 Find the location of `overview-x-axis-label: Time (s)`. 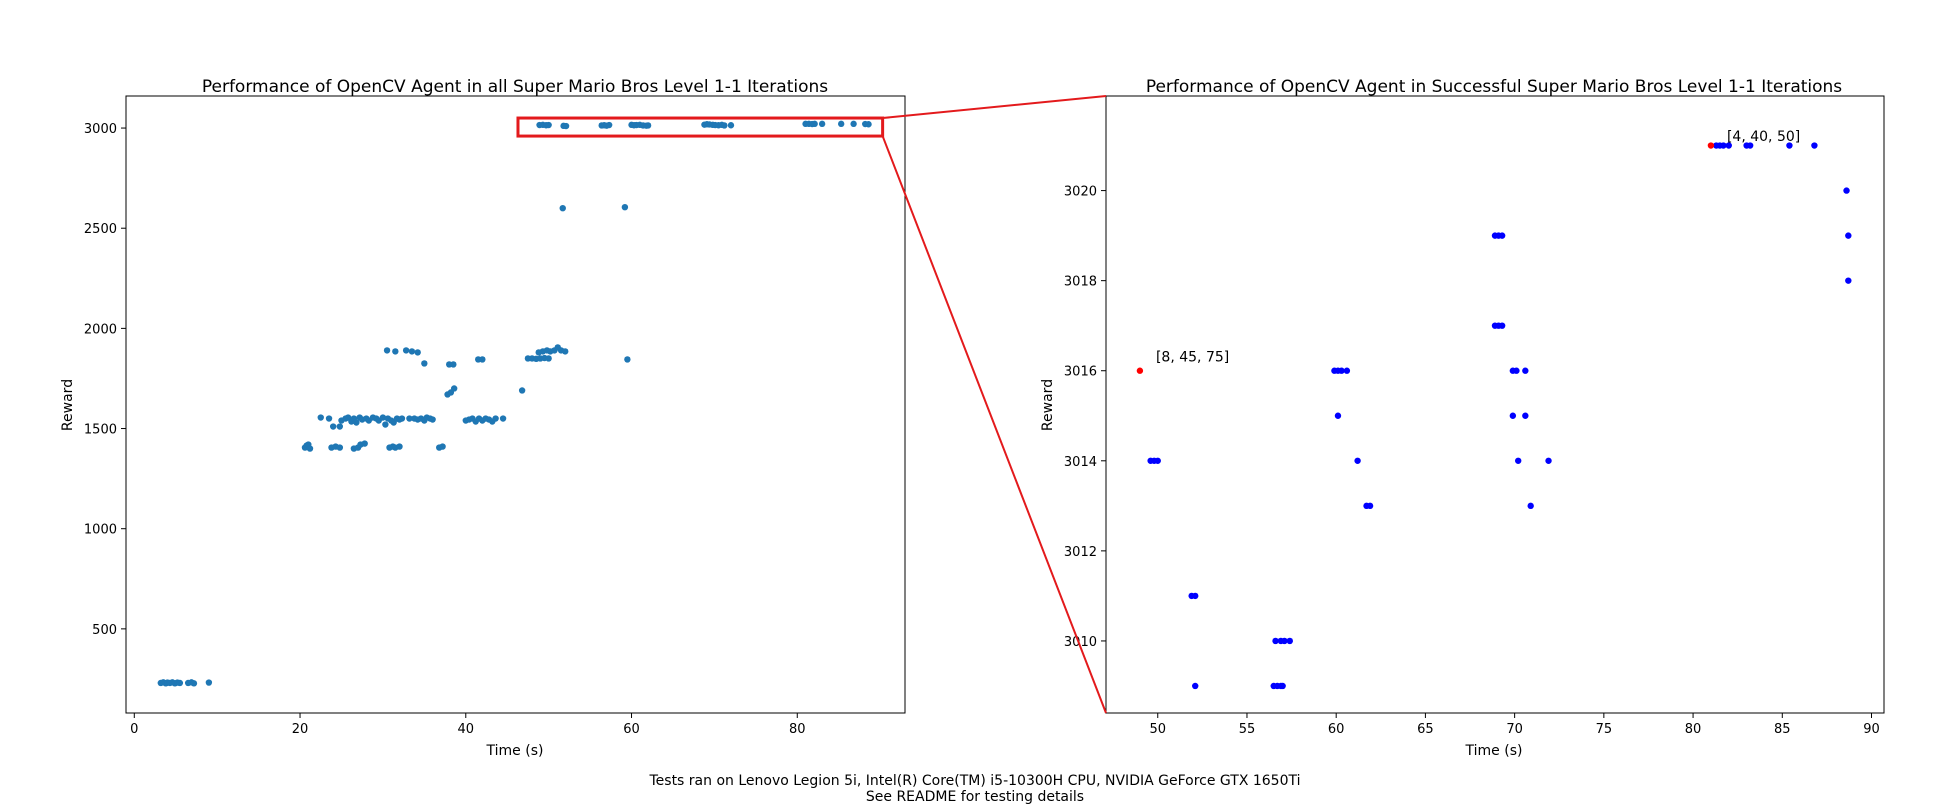

overview-x-axis-label: Time (s) is located at coordinates (515, 751).